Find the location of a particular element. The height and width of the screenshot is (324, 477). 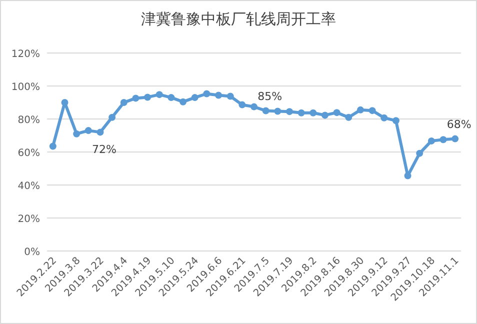

y-tick-label: 40% is located at coordinates (29, 186).